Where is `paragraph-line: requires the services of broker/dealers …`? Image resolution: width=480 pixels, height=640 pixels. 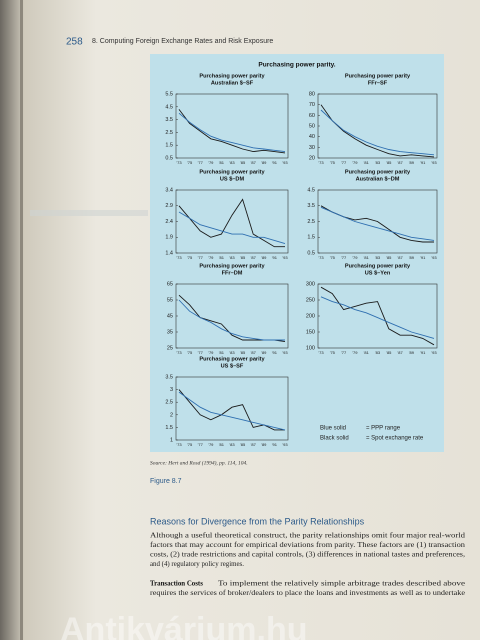 paragraph-line: requires the services of broker/dealers … is located at coordinates (307, 593).